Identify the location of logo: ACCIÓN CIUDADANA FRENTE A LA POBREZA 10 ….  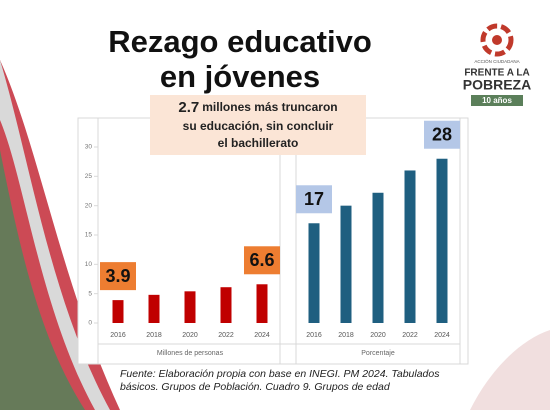
(497, 64).